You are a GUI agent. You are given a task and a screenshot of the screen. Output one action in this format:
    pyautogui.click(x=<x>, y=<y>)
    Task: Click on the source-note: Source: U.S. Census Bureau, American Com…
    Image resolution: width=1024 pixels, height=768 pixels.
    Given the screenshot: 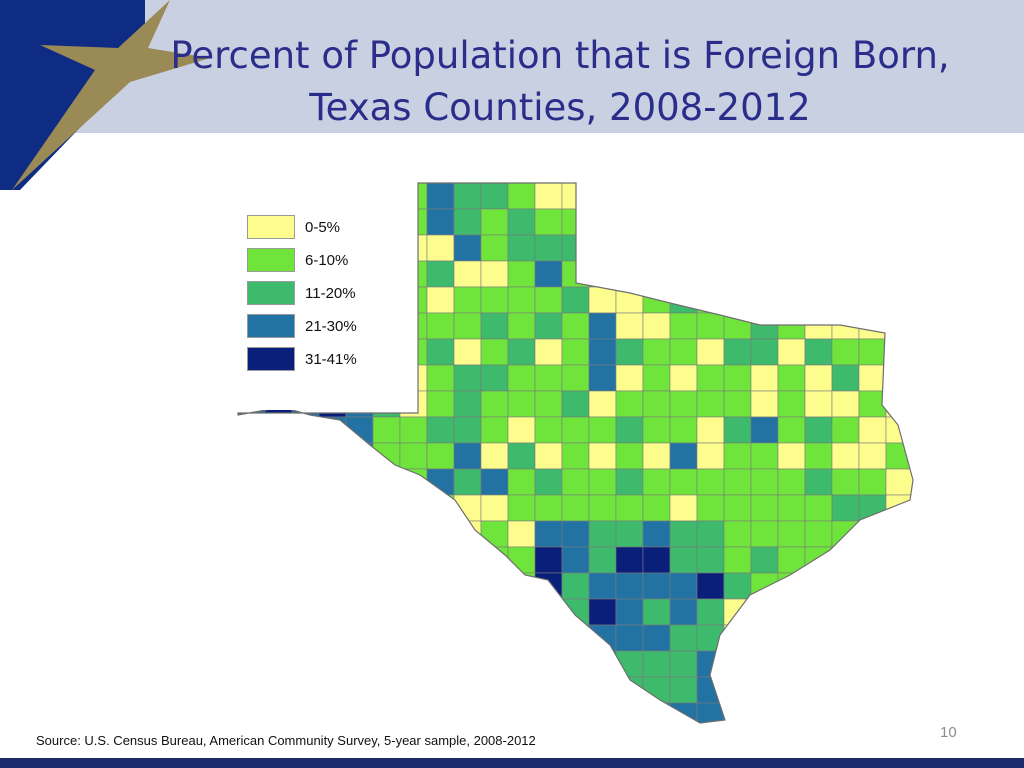 What is the action you would take?
    pyautogui.click(x=286, y=740)
    